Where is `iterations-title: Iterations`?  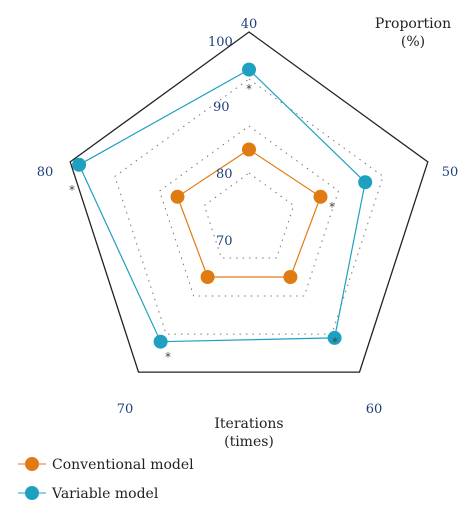 iterations-title: Iterations is located at coordinates (248, 424).